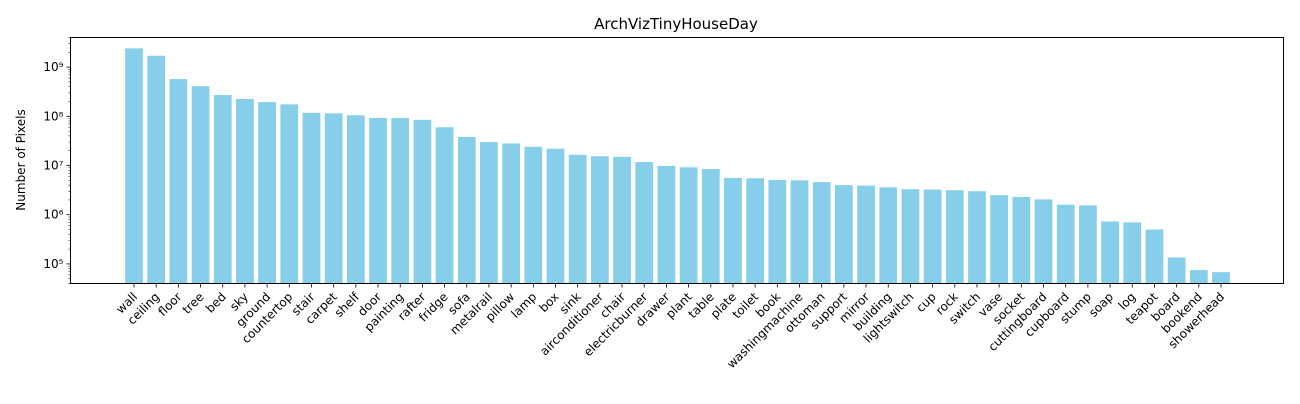 The width and height of the screenshot is (1300, 404). I want to click on x-tick-label: bed, so click(216, 303).